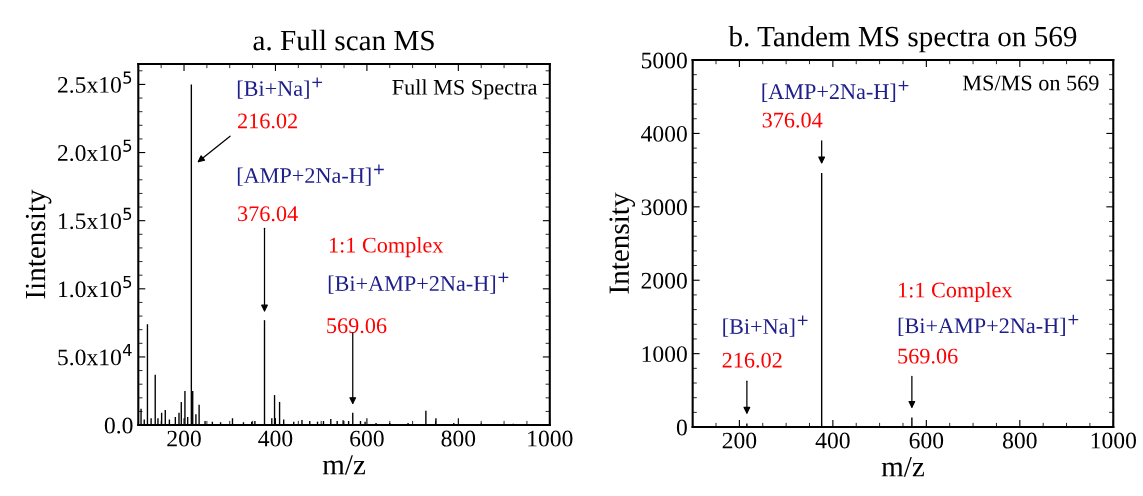  What do you see at coordinates (38, 244) in the screenshot?
I see `y-axis-title: Iintensity` at bounding box center [38, 244].